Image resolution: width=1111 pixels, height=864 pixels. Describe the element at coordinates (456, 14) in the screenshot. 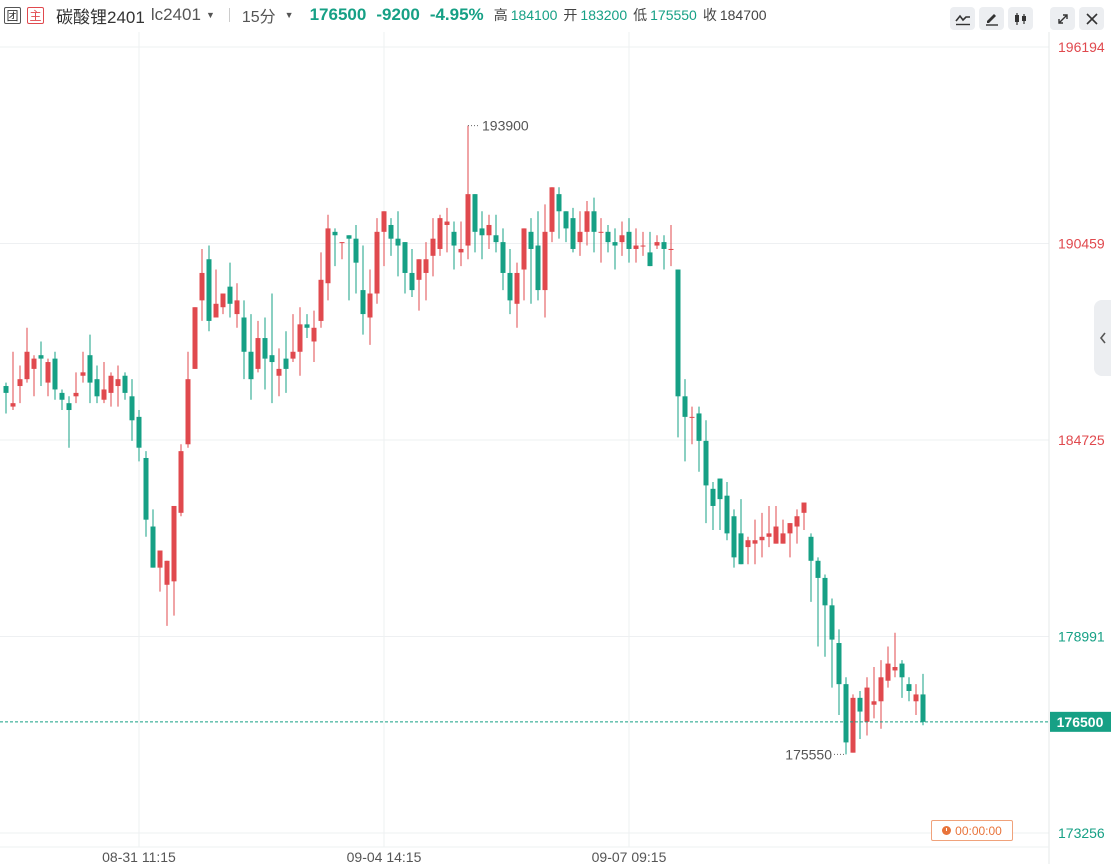

I see `price-change-percent: -4.95%` at that location.